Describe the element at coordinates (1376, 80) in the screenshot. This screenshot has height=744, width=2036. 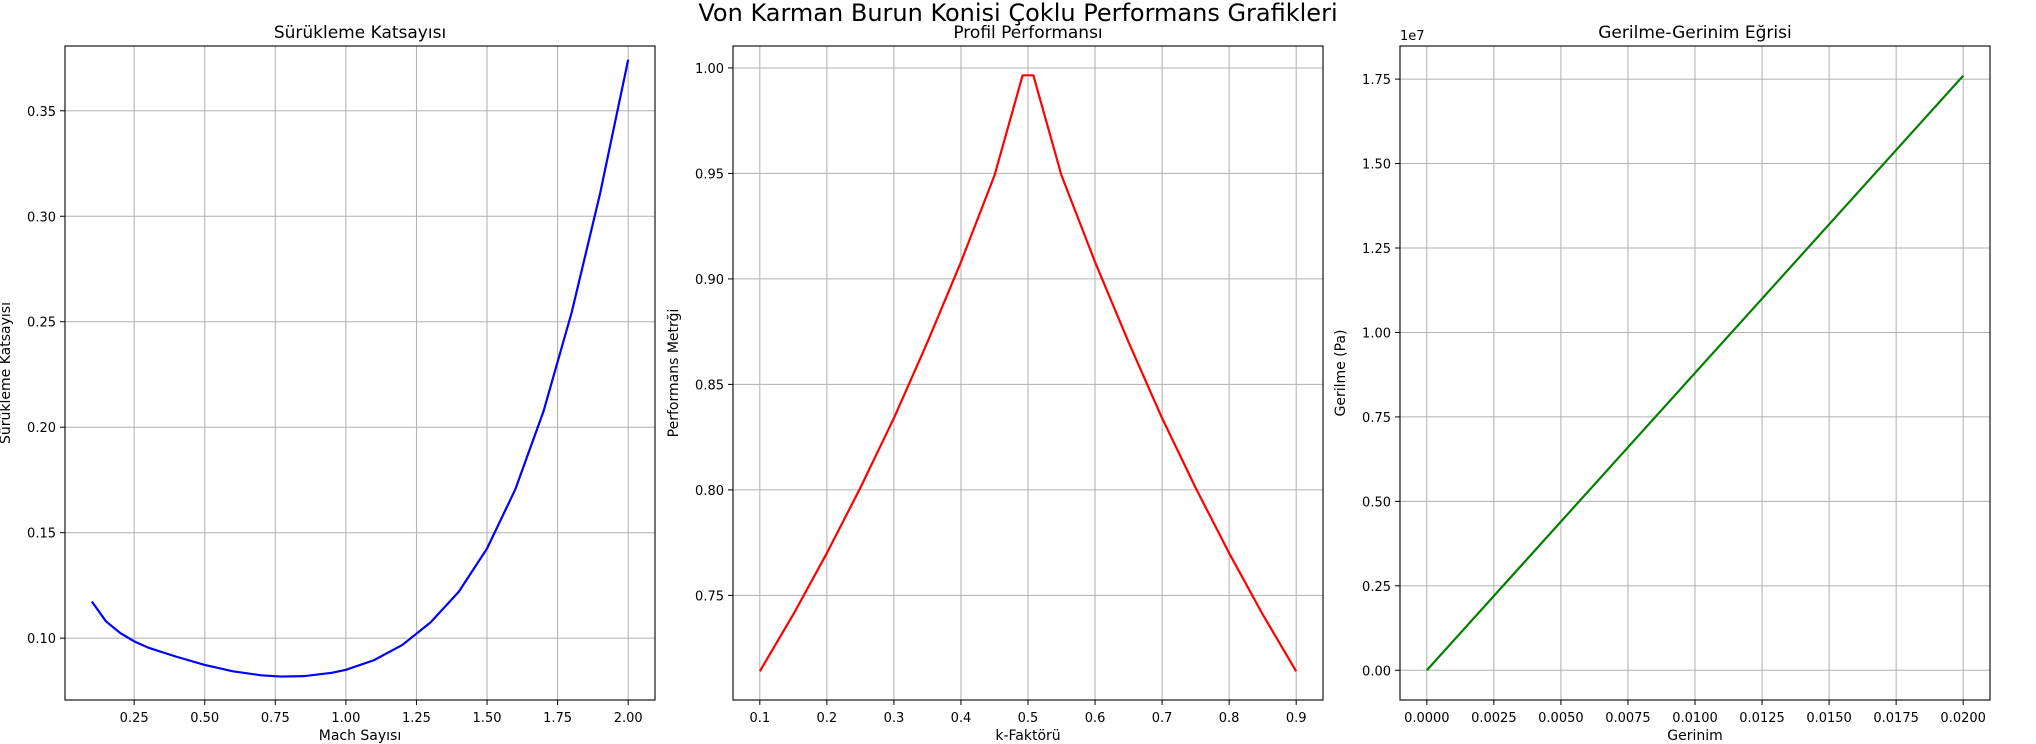
I see `chart-2-y-tick-label-7: 1.75` at that location.